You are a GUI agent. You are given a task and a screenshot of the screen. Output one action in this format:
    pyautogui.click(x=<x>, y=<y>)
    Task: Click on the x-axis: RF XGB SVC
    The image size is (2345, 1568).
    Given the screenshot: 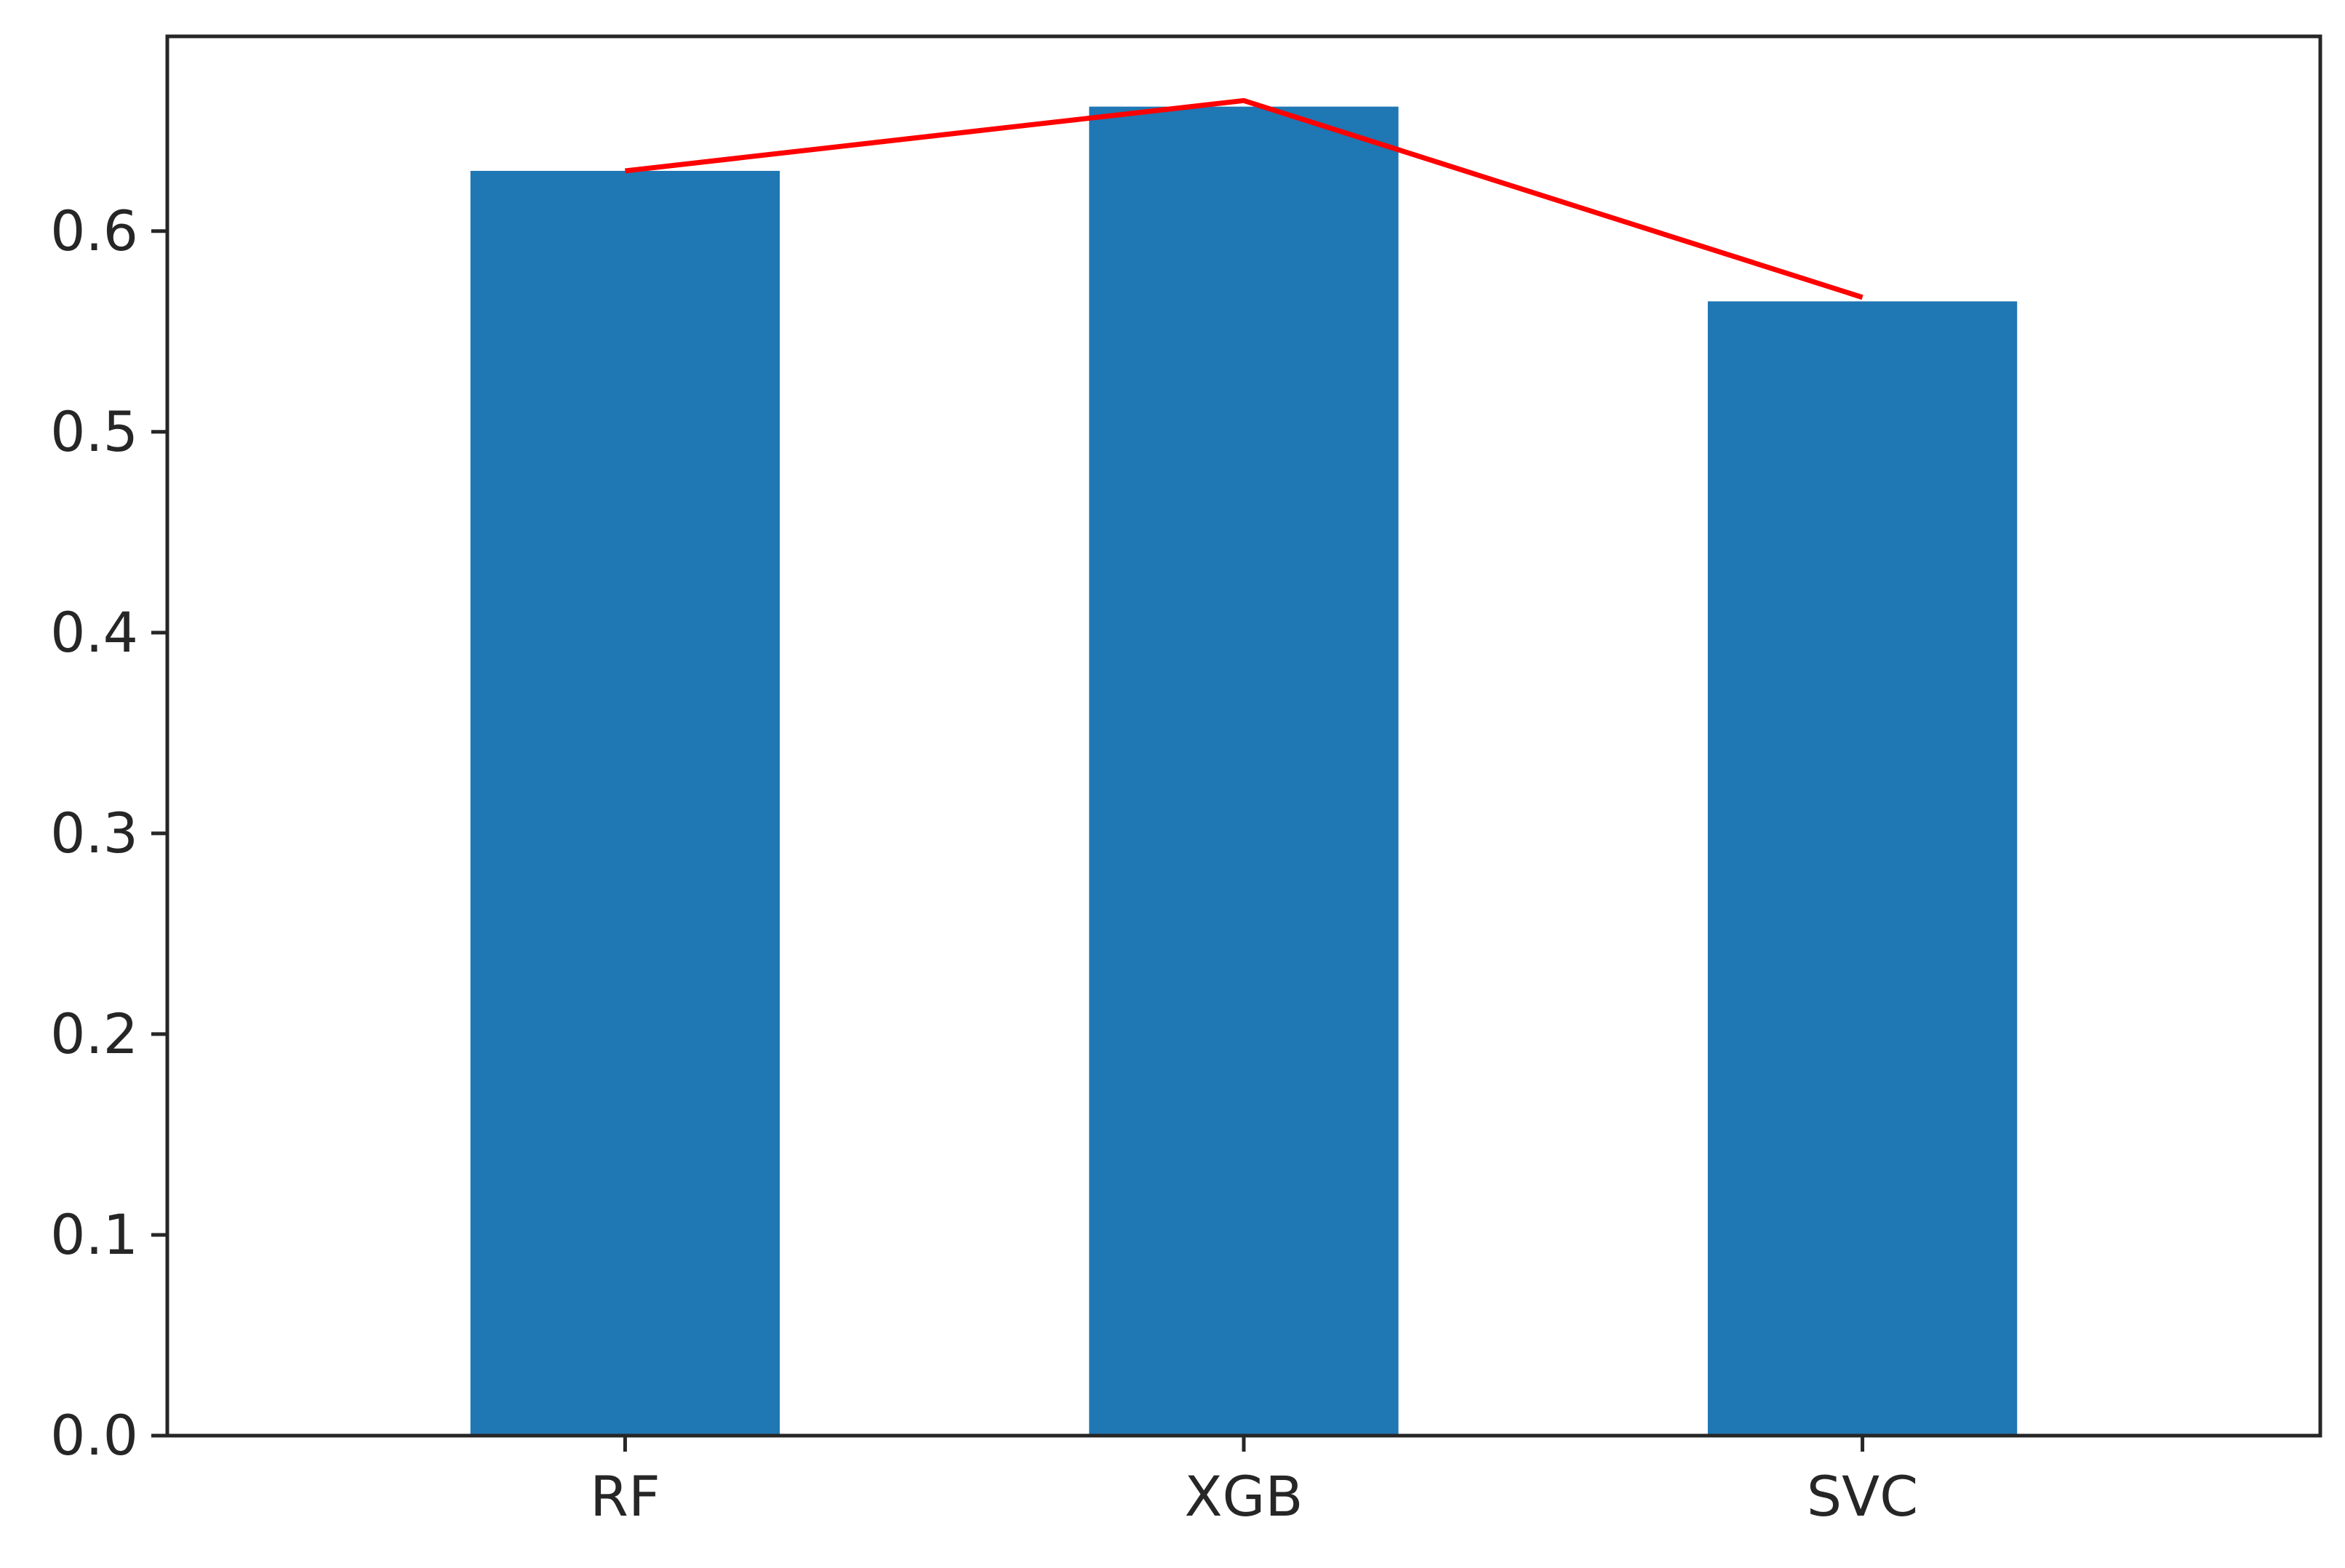 What is the action you would take?
    pyautogui.click(x=1254, y=1482)
    